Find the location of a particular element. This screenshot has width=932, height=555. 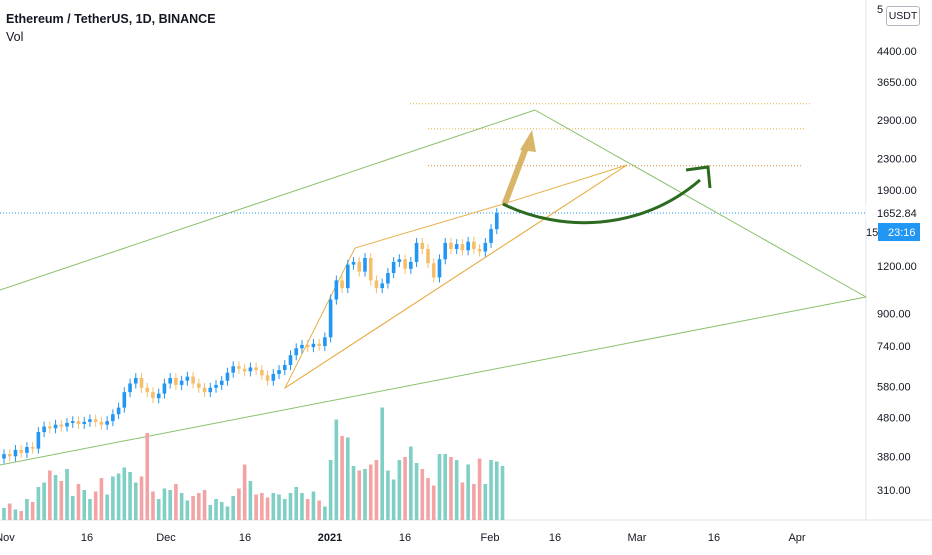

y-tick-label: 2300.00 is located at coordinates (897, 159).